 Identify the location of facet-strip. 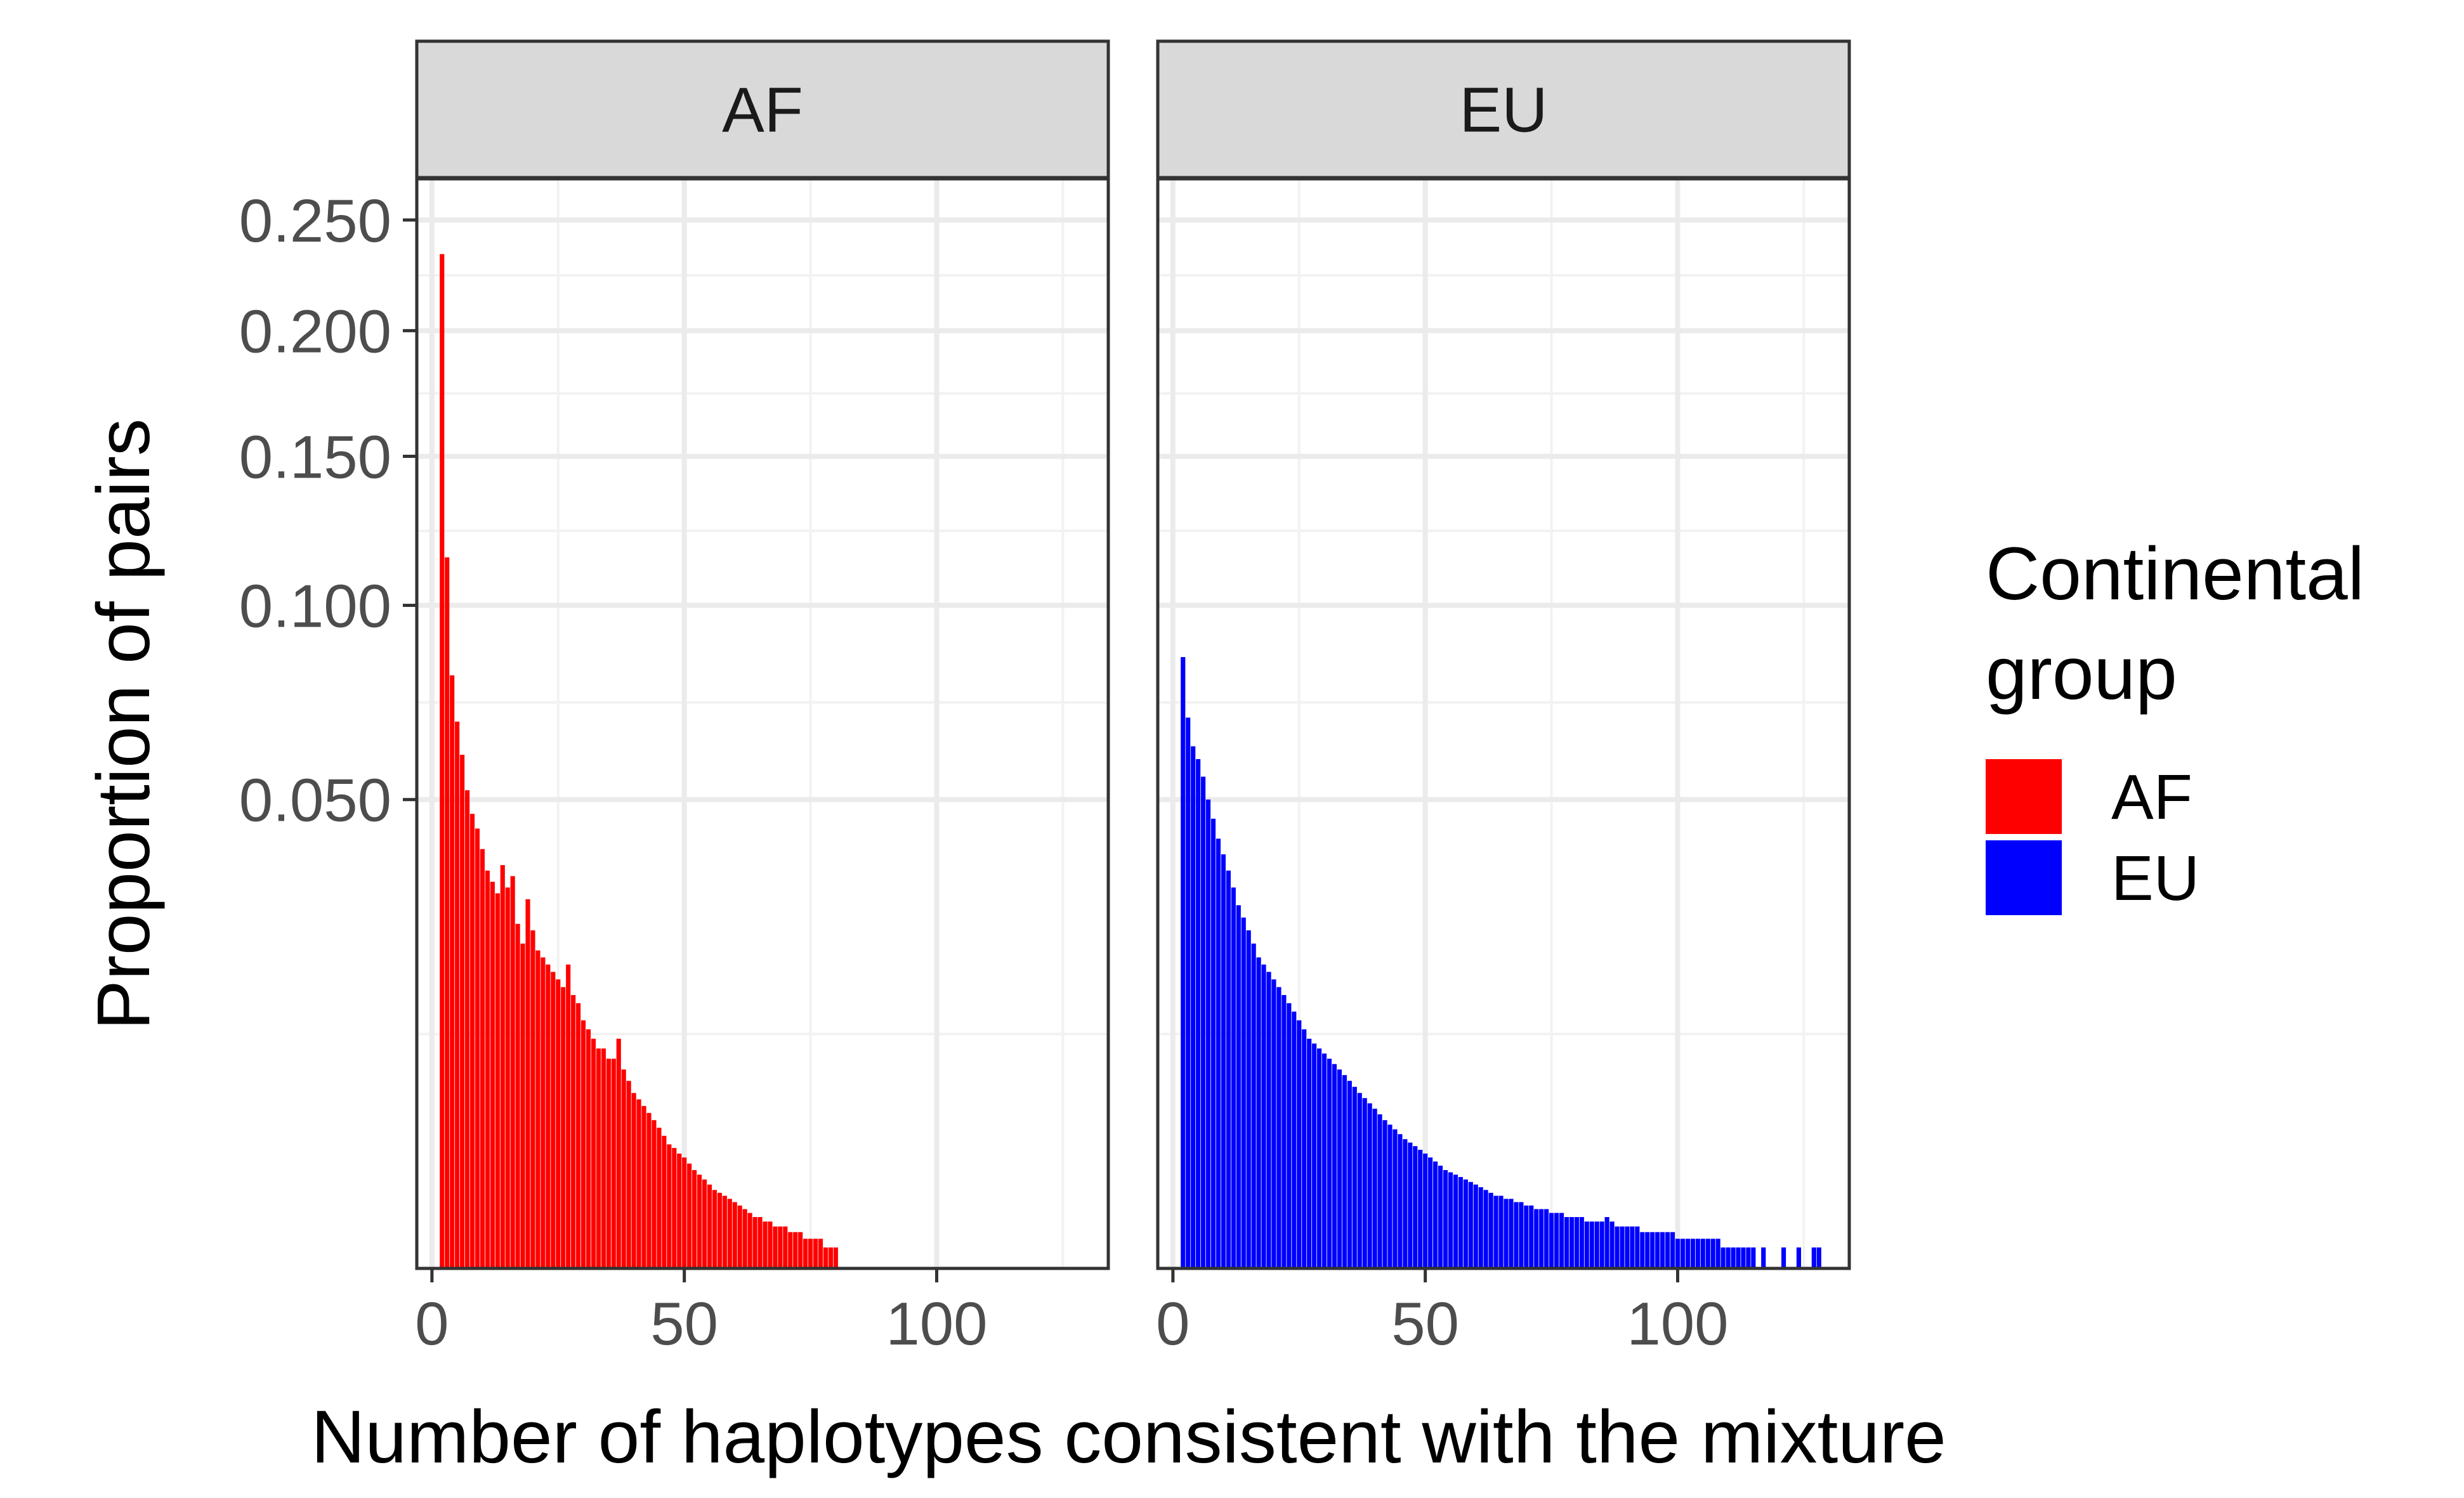
(1504, 109).